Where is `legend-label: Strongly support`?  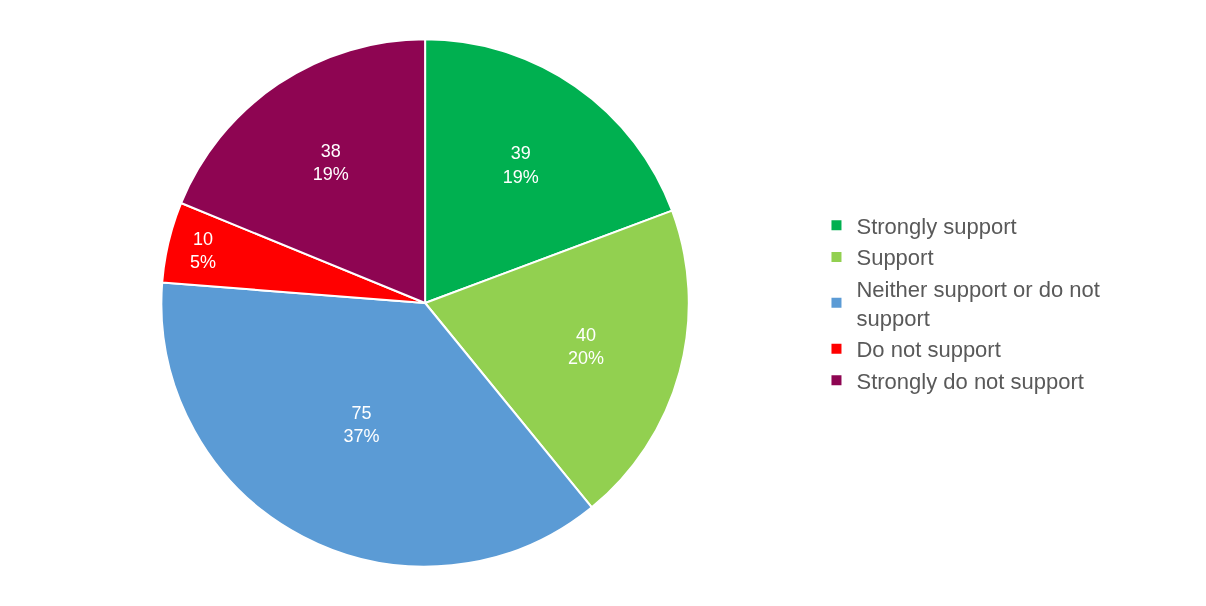 legend-label: Strongly support is located at coordinates (936, 226).